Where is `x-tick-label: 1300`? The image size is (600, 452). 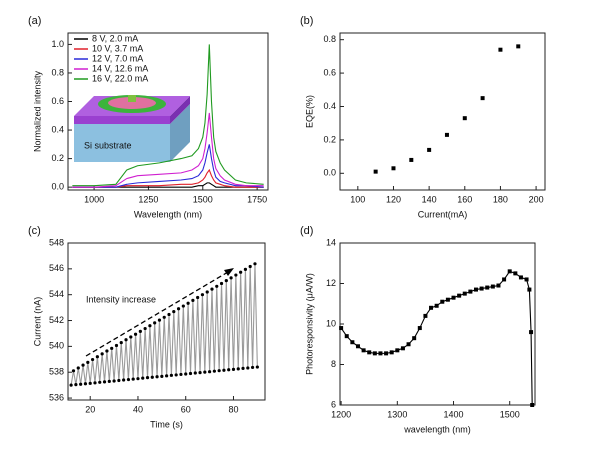
x-tick-label: 1300 is located at coordinates (397, 414).